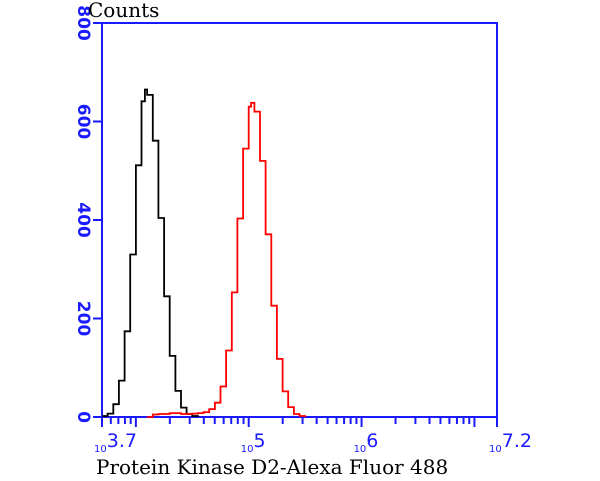 This screenshot has width=600, height=481. Describe the element at coordinates (83, 122) in the screenshot. I see `y-tick-label: 600` at that location.